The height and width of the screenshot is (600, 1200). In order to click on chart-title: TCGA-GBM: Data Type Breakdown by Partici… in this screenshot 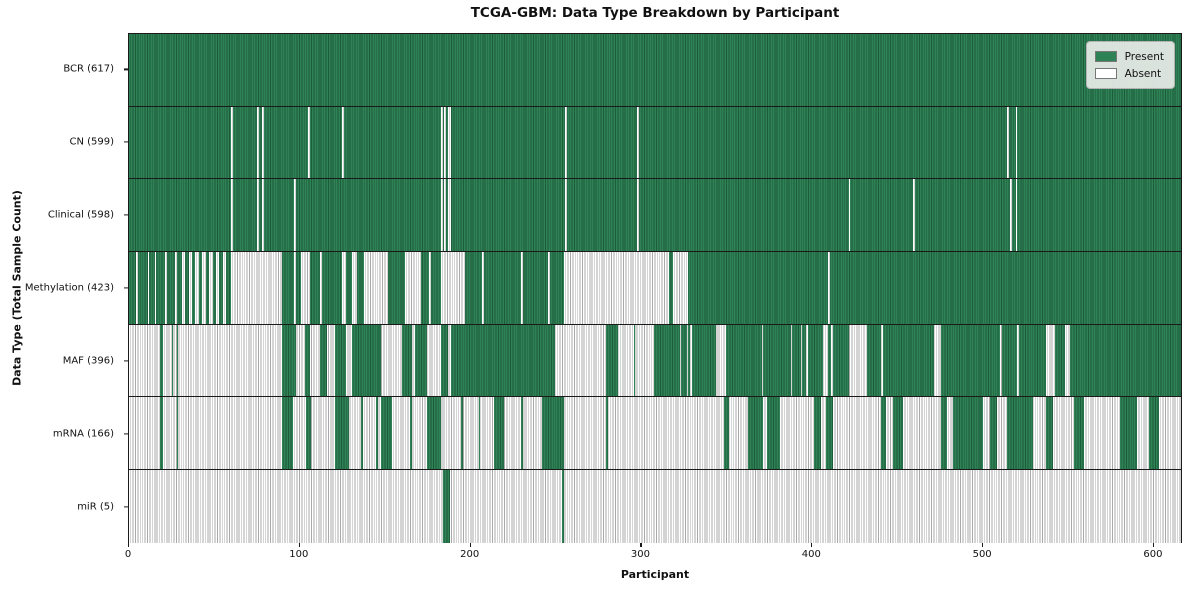, I will do `click(655, 13)`.